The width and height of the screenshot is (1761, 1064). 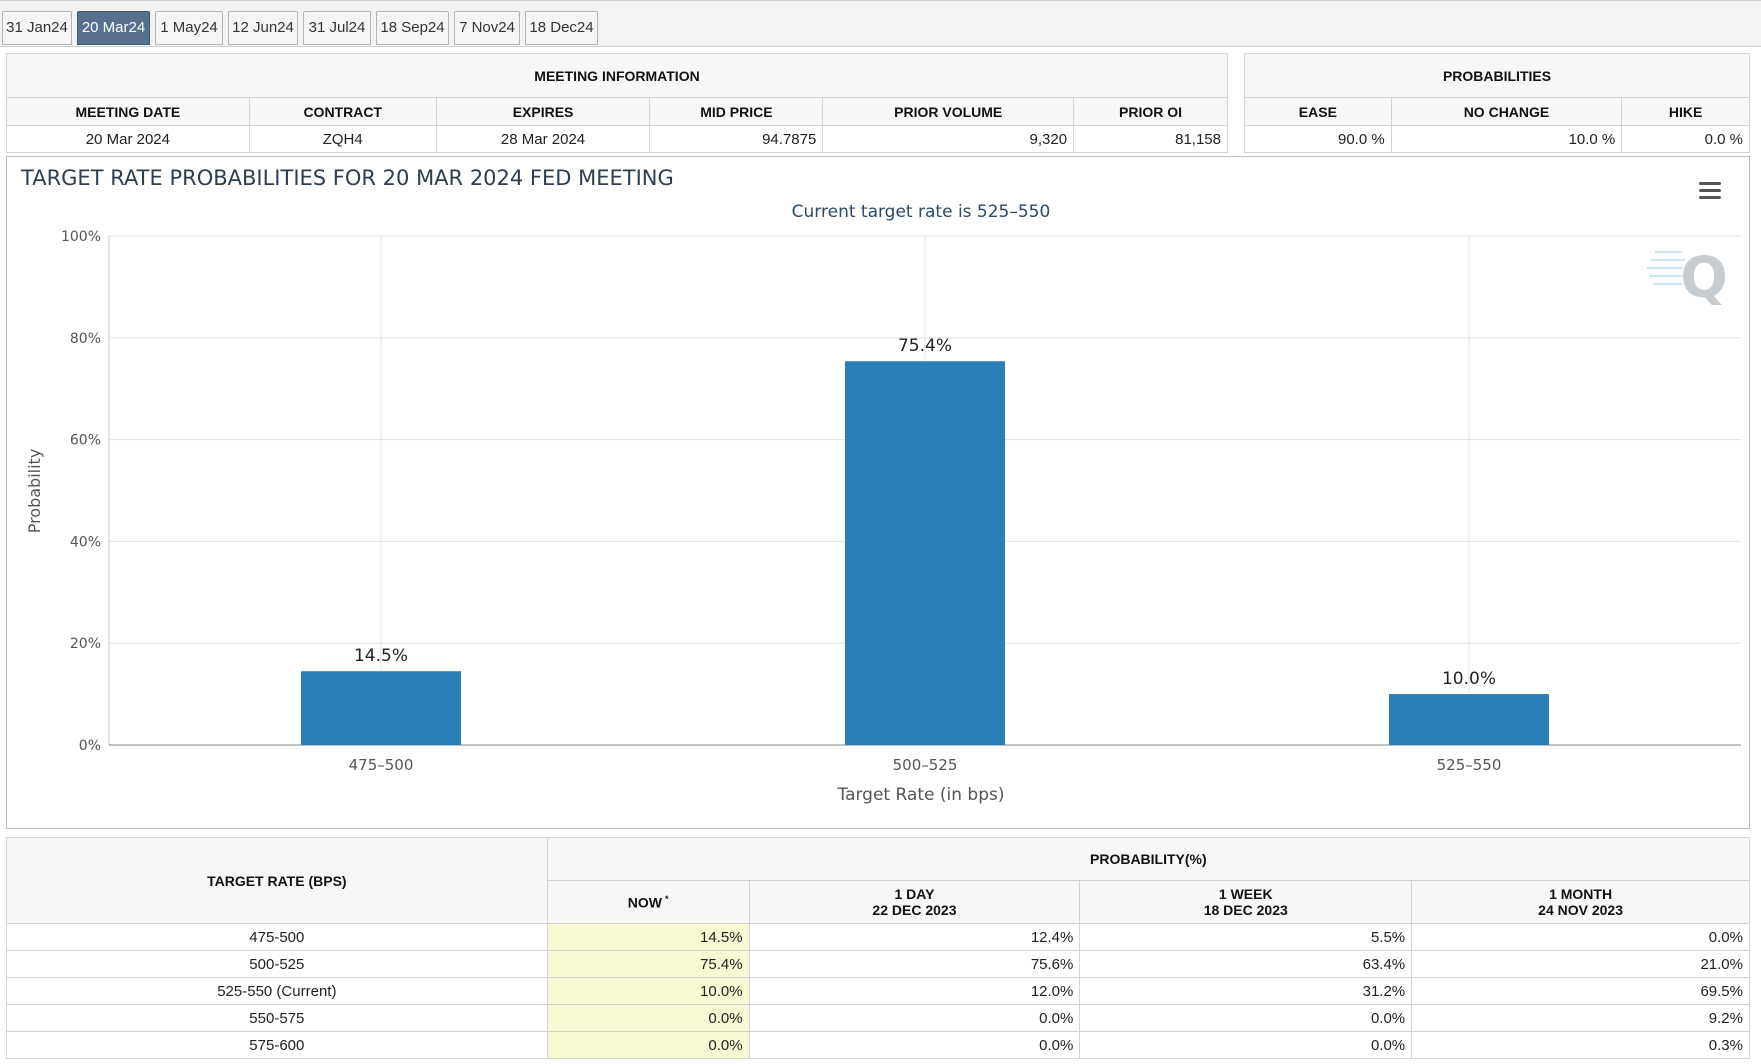 I want to click on day-cell: 12.4%, so click(x=914, y=937).